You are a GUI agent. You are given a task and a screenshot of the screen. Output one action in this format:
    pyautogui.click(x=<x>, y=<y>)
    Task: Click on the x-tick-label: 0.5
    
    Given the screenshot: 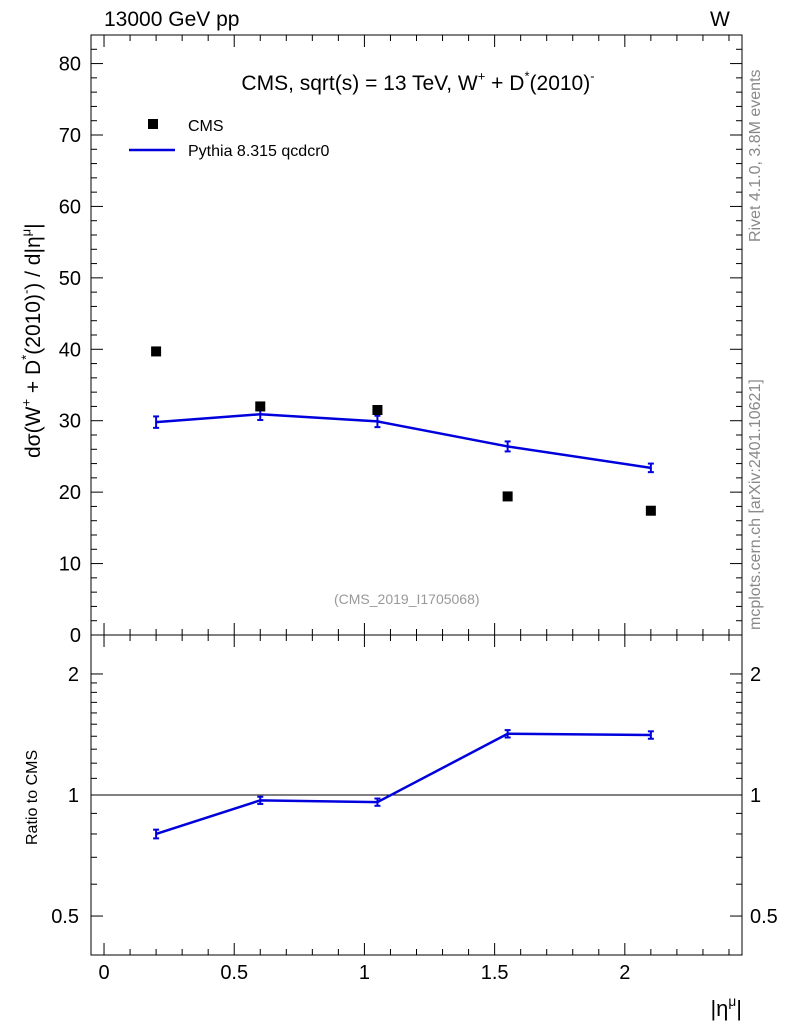 What is the action you would take?
    pyautogui.click(x=234, y=973)
    